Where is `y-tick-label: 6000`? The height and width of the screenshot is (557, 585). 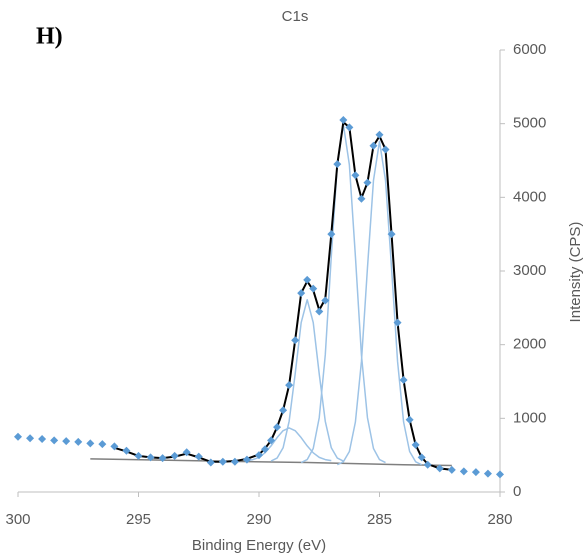
y-tick-label: 6000 is located at coordinates (529, 49).